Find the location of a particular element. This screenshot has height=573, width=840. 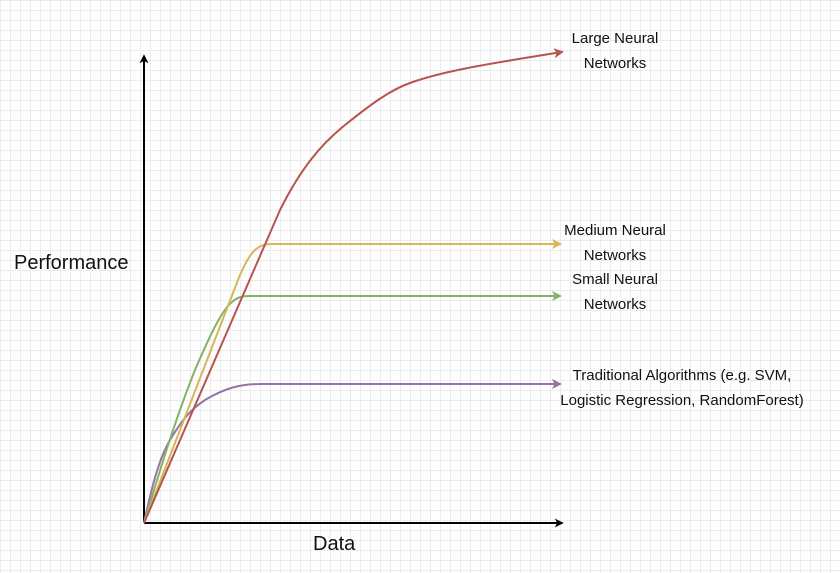

curve-label-line: Logistic Regression, RandomForest) is located at coordinates (682, 400).